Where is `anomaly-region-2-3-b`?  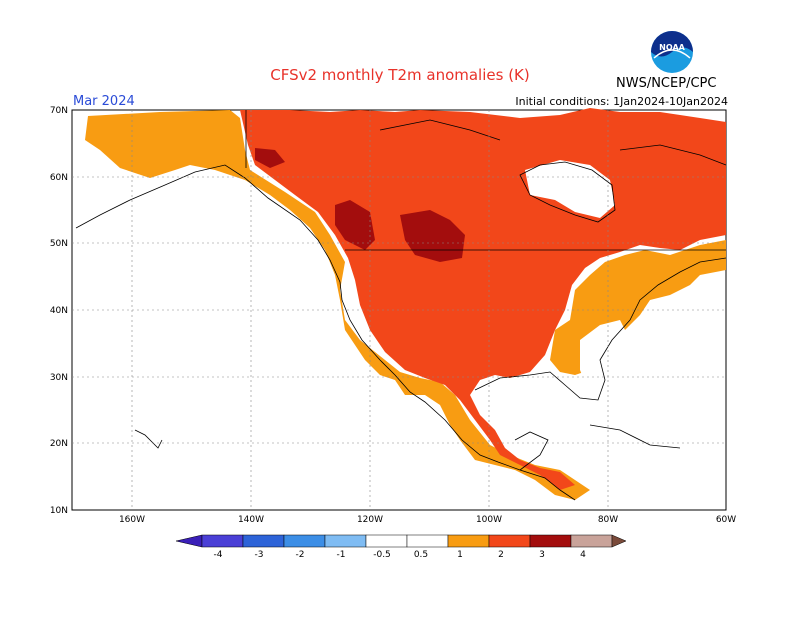
anomaly-region-2-3-b is located at coordinates (432, 236).